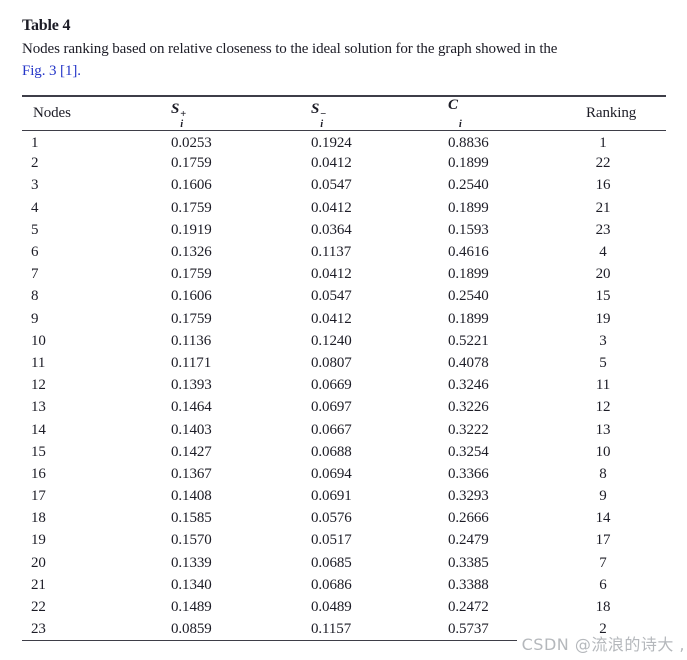  I want to click on cell-s-plus: 0.1136, so click(191, 340).